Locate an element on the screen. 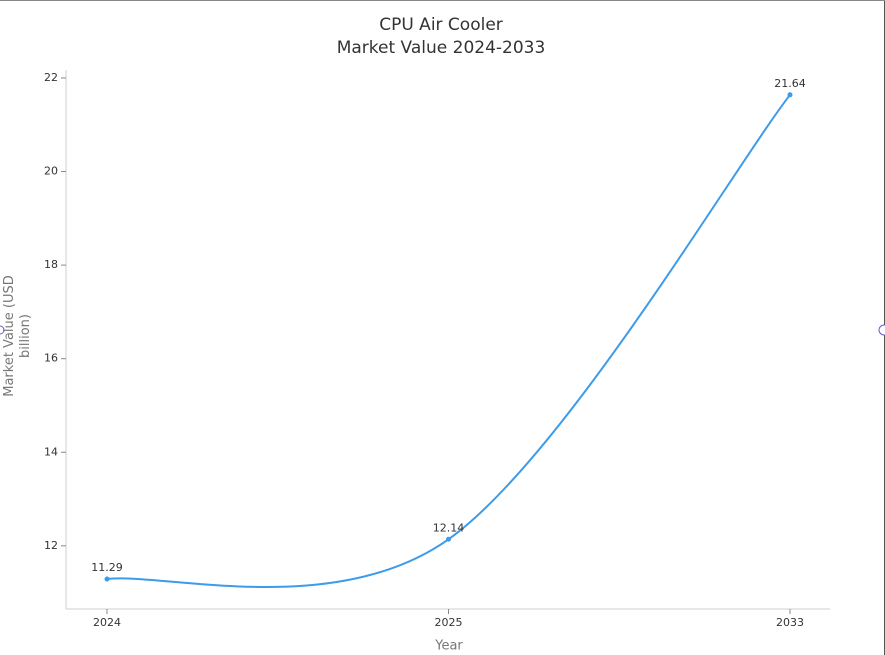 The height and width of the screenshot is (655, 885). y-axis-label: Market Value (USD billion) is located at coordinates (17, 336).